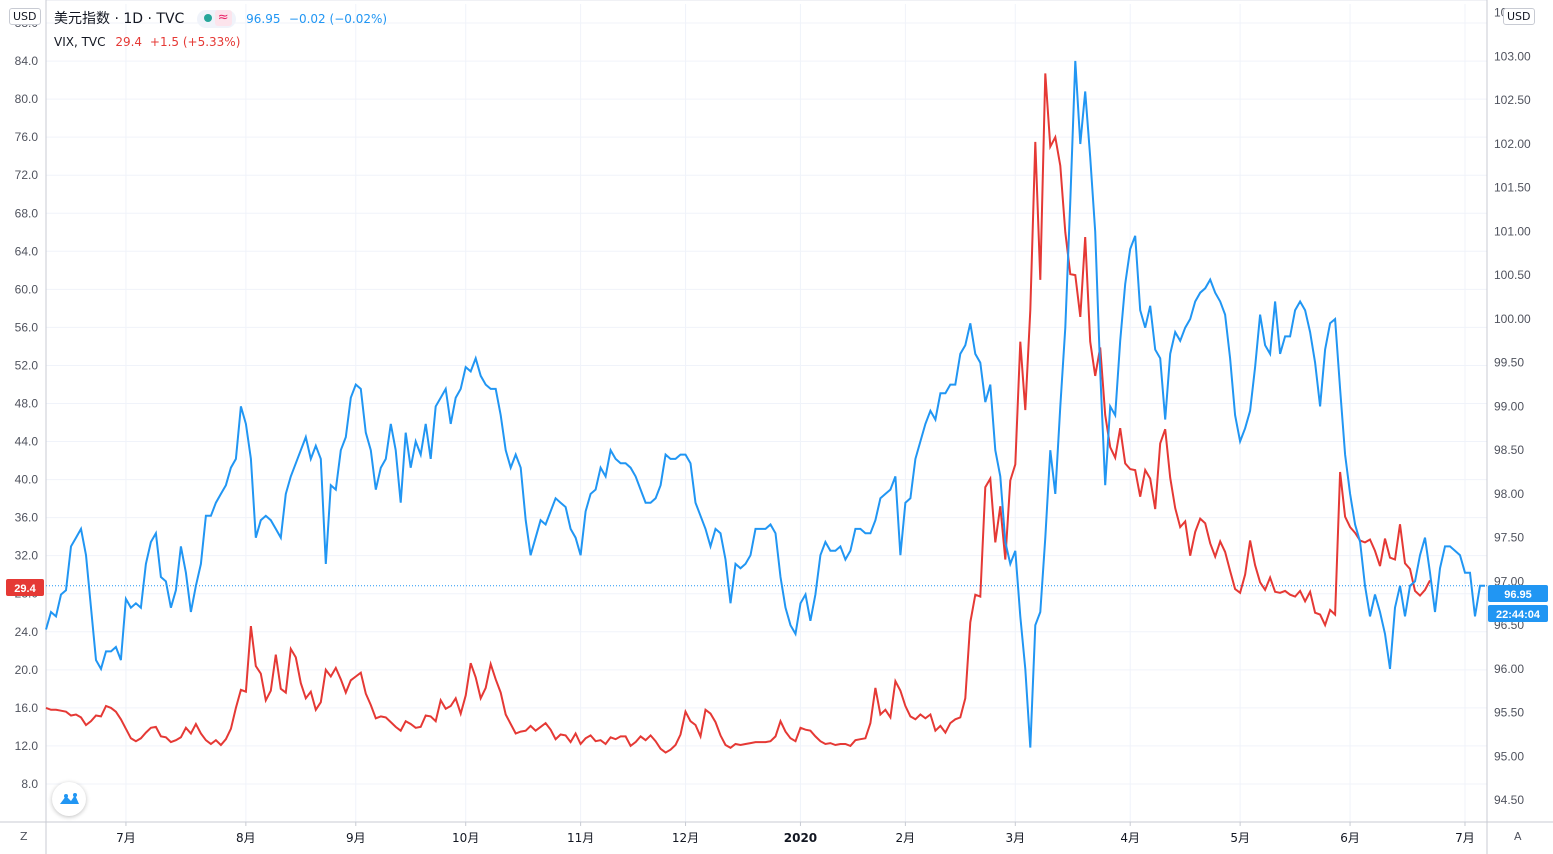  I want to click on countdown-label-text: 22:44:04, so click(1518, 615).